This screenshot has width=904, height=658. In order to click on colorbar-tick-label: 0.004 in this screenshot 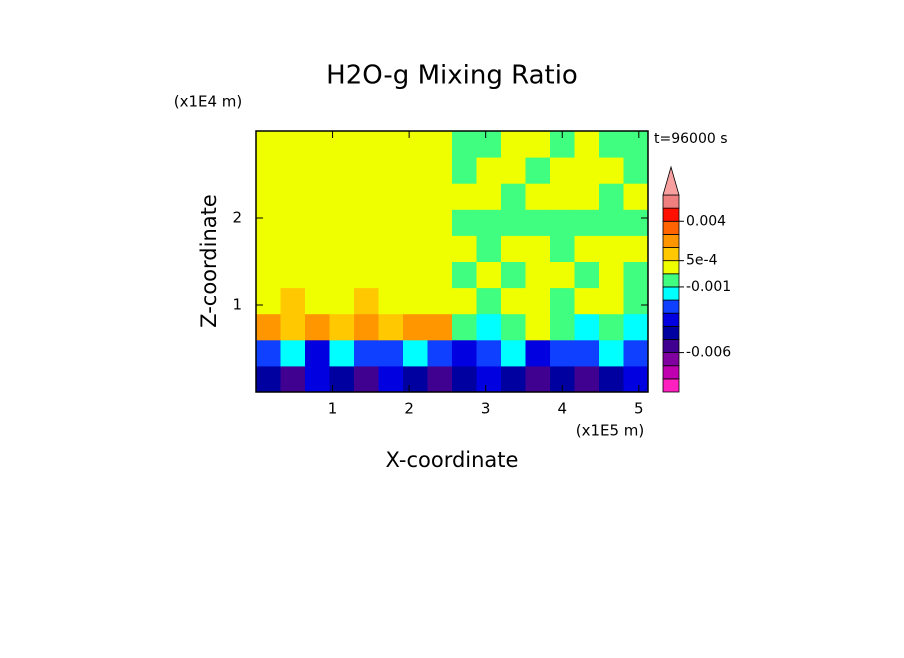, I will do `click(706, 221)`.